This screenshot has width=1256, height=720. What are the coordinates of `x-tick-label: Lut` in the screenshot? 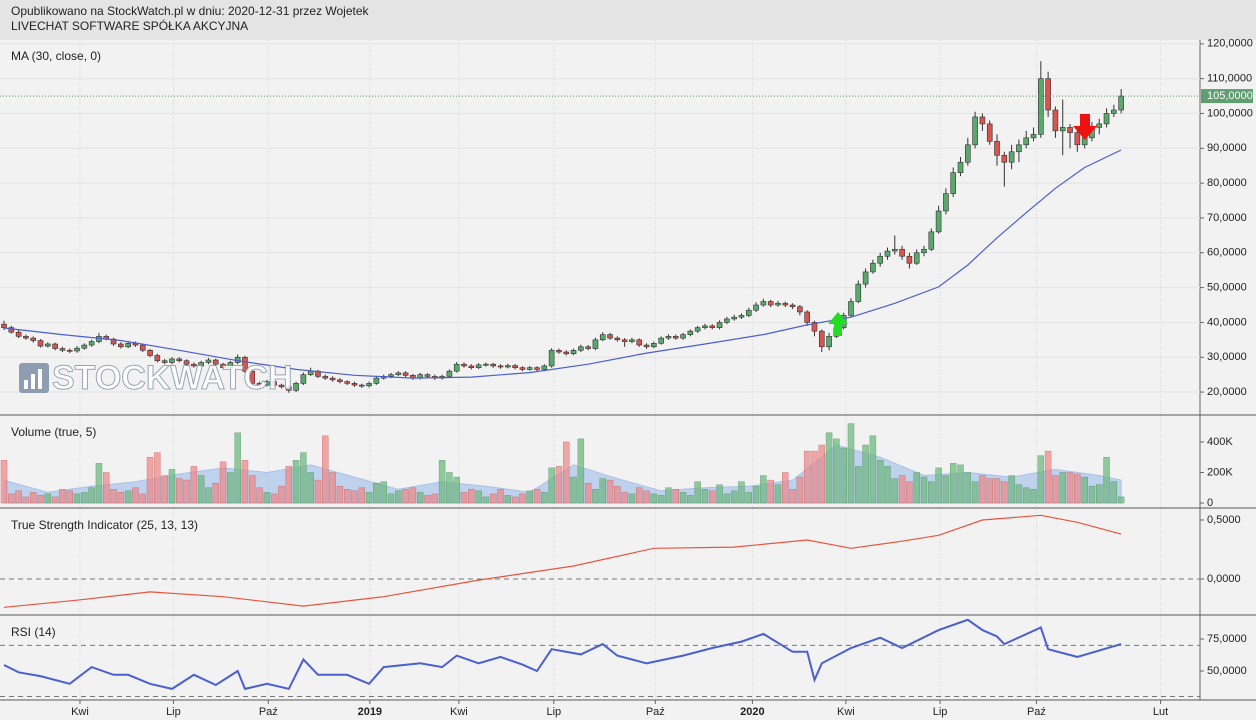 It's located at (1160, 712).